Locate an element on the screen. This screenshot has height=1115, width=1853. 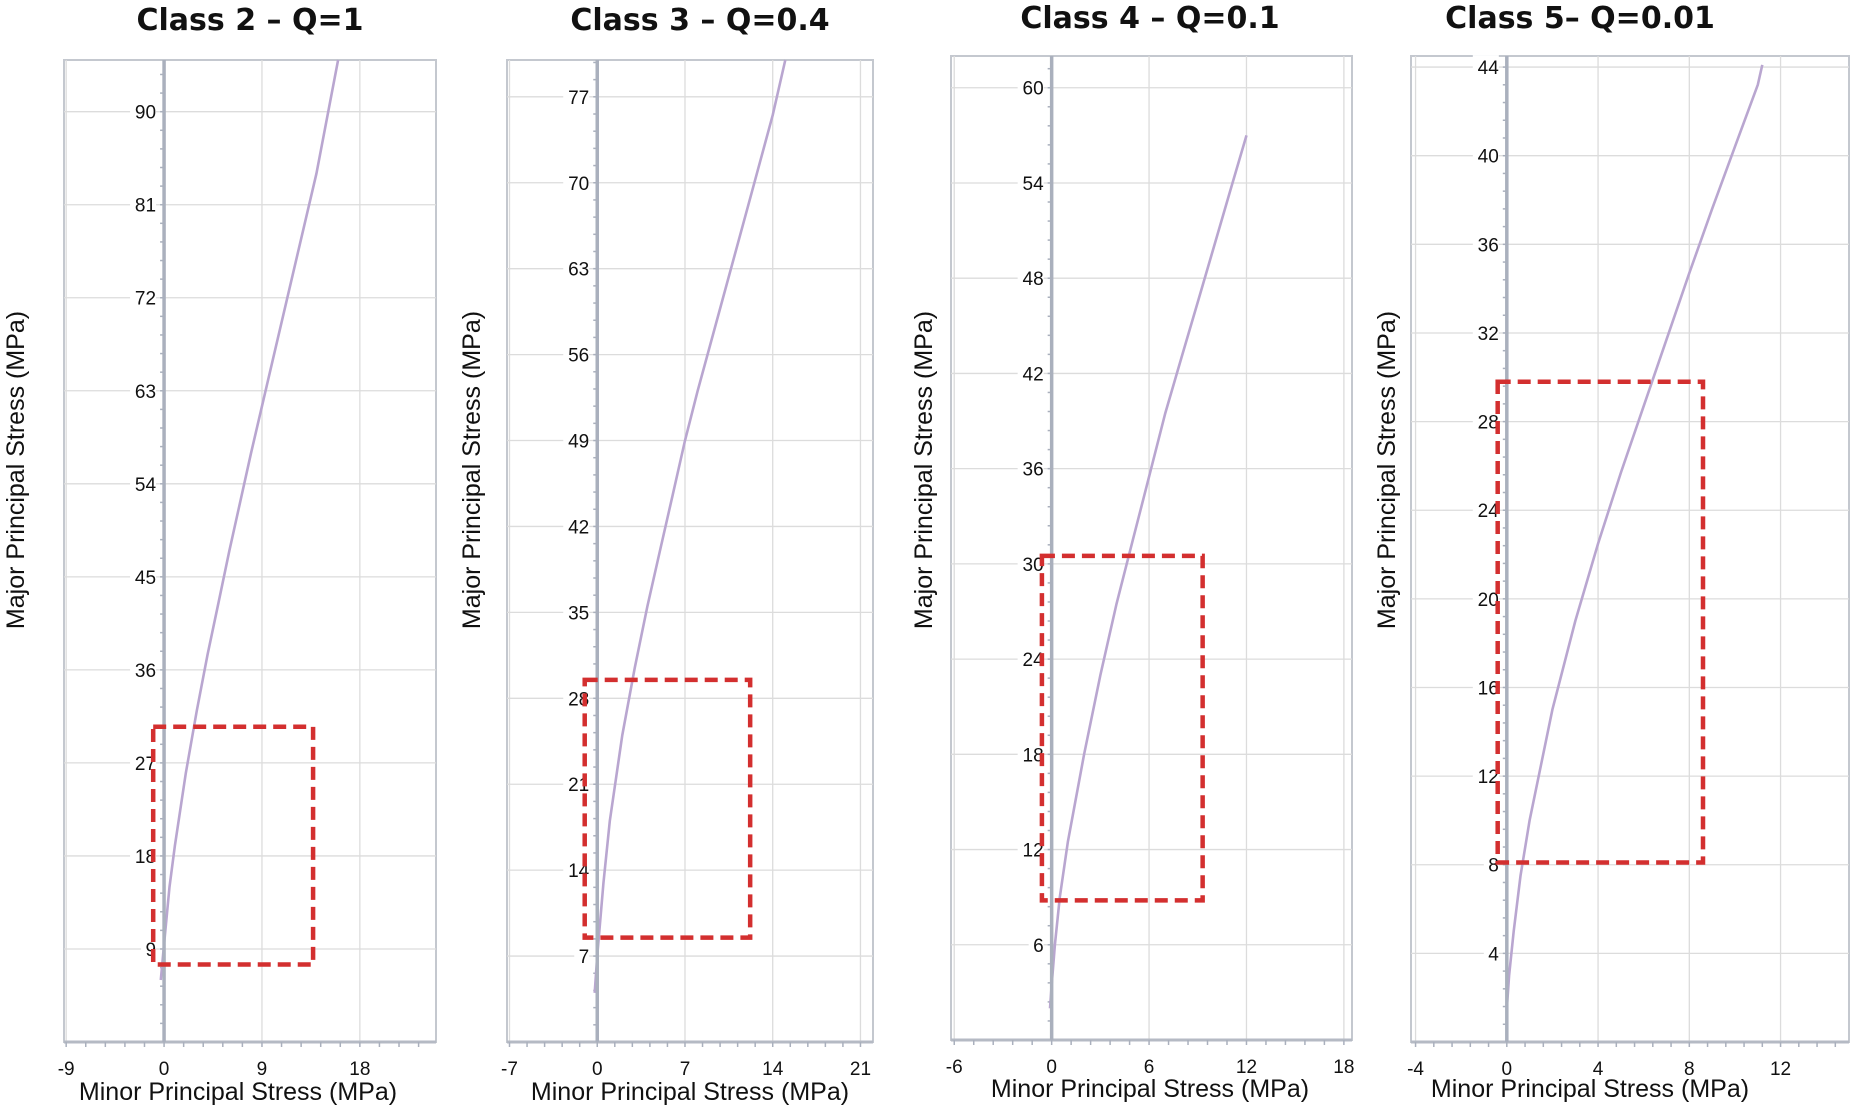
y-tick-label: 28 is located at coordinates (1488, 423).